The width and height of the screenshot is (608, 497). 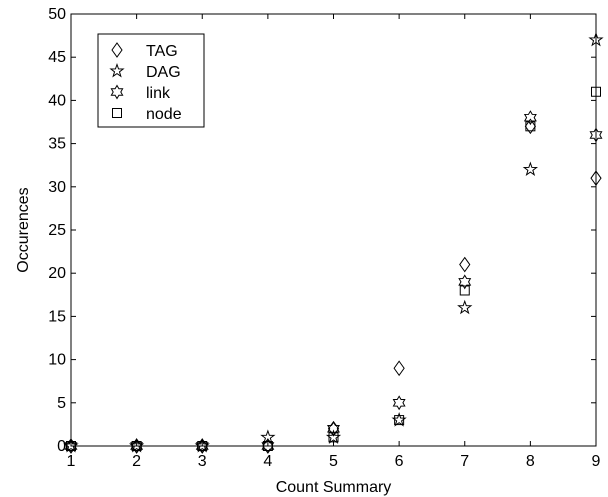 What do you see at coordinates (202, 461) in the screenshot?
I see `x-tick-label: 3` at bounding box center [202, 461].